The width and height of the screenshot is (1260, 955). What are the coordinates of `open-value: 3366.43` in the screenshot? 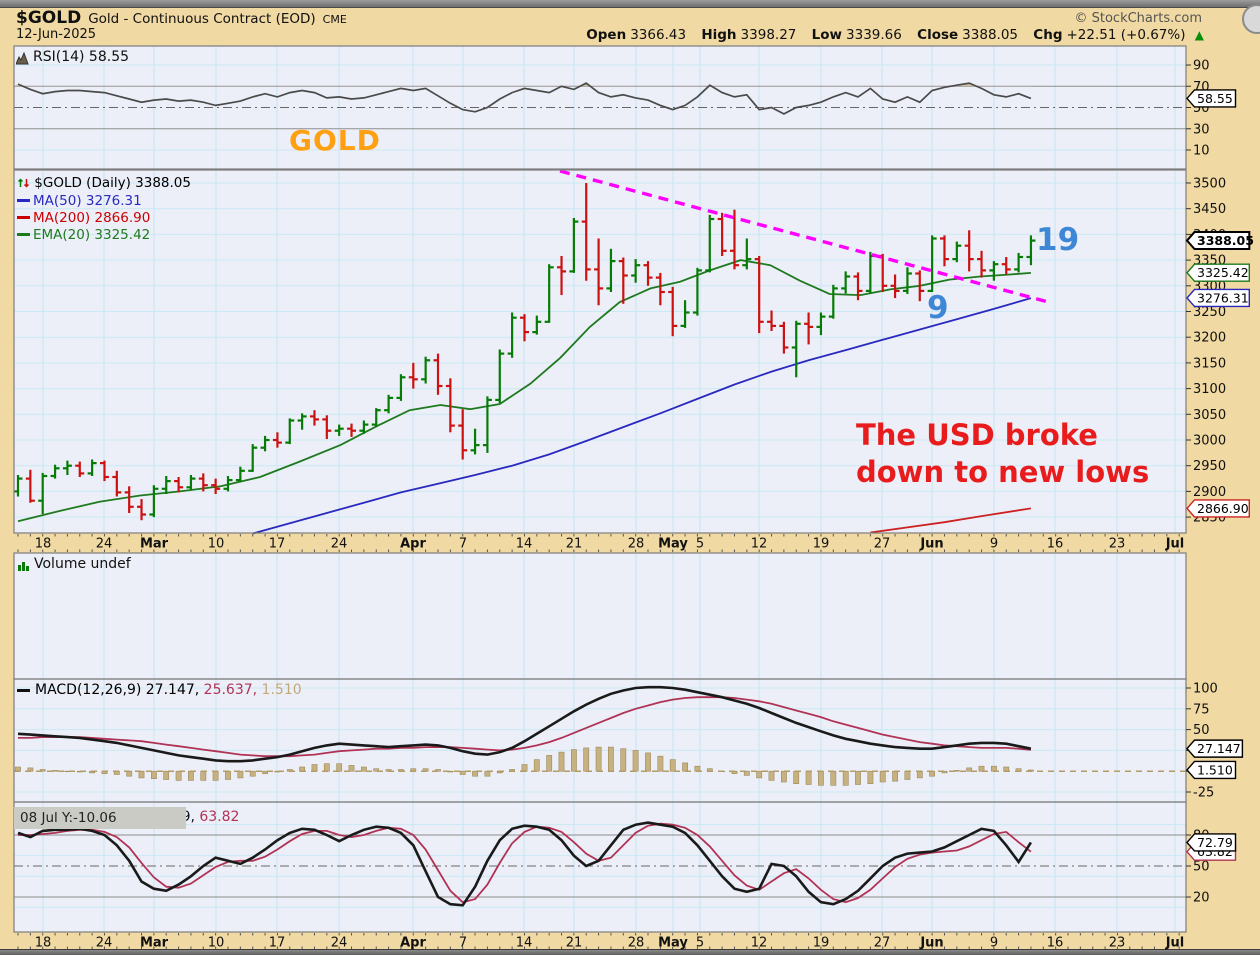 It's located at (658, 35).